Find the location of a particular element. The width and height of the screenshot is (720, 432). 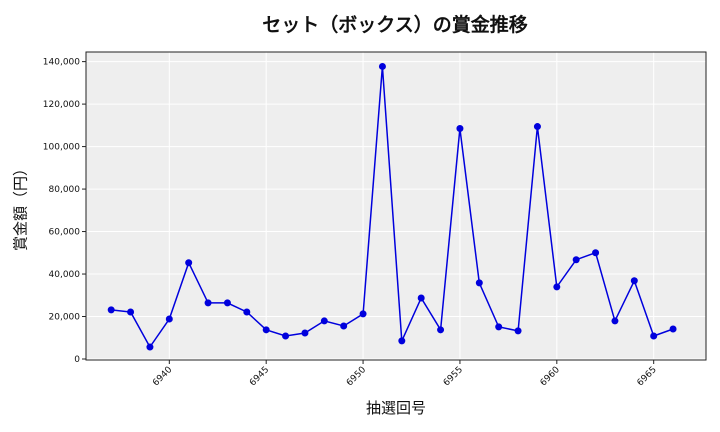

y-tick-label: 140,000 is located at coordinates (61, 63).